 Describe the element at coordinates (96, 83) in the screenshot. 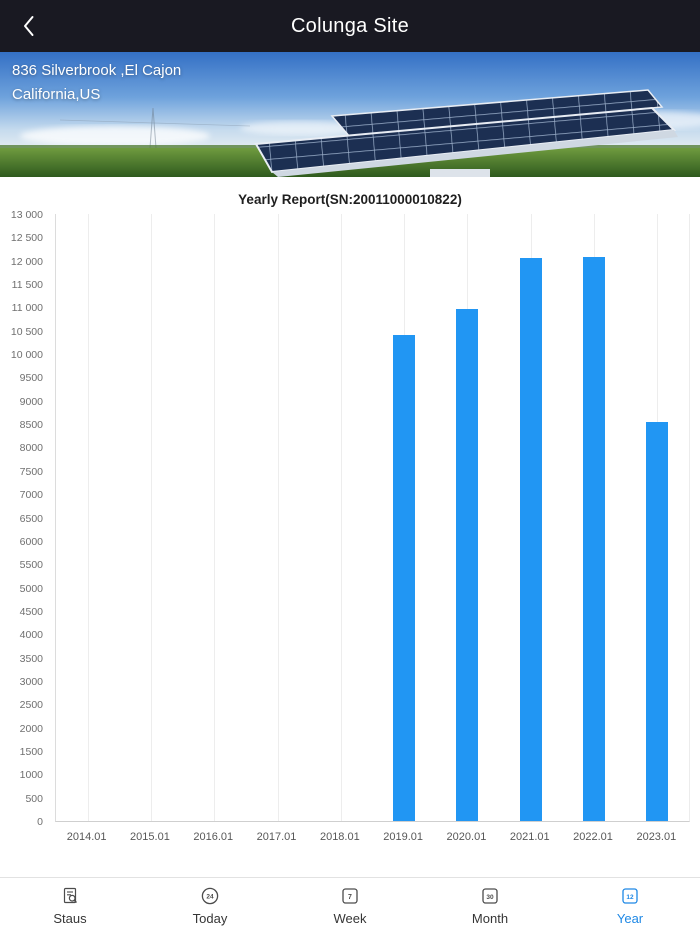

I see `site-address: 836 Silverbrook ,El Cajon California,US` at that location.